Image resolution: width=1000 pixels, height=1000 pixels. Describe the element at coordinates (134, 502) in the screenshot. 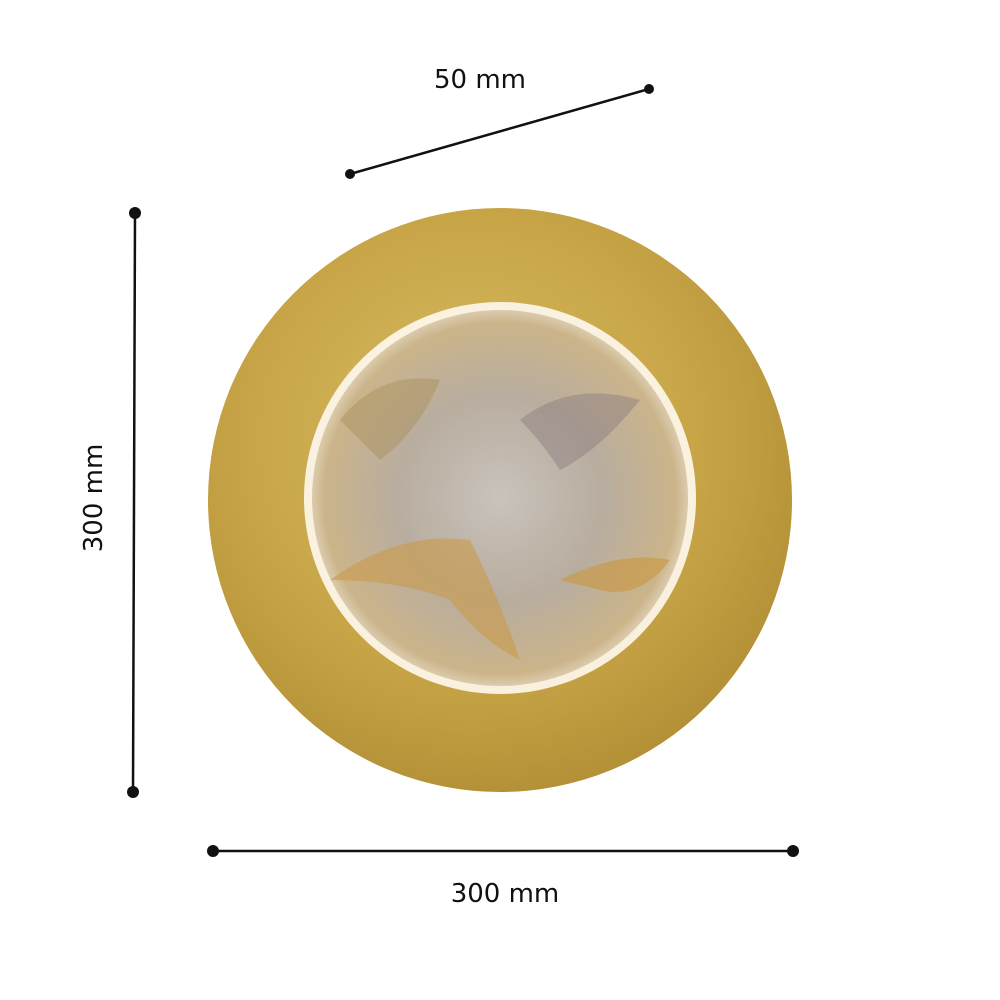

I see `height-dimension-line` at that location.